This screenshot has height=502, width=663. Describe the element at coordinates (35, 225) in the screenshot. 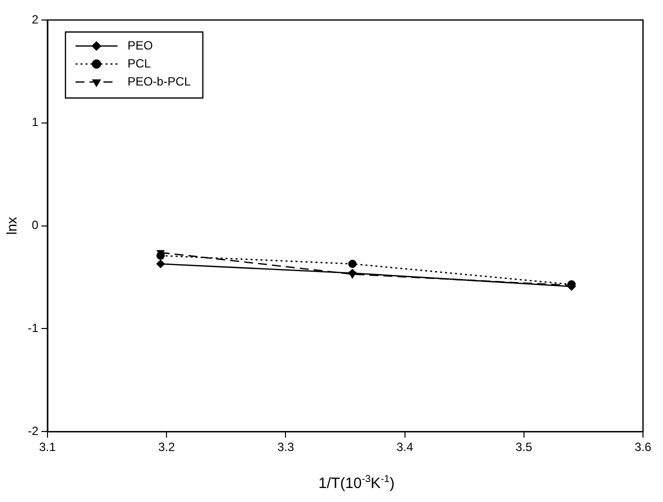

I see `y-tick-label: 0` at that location.